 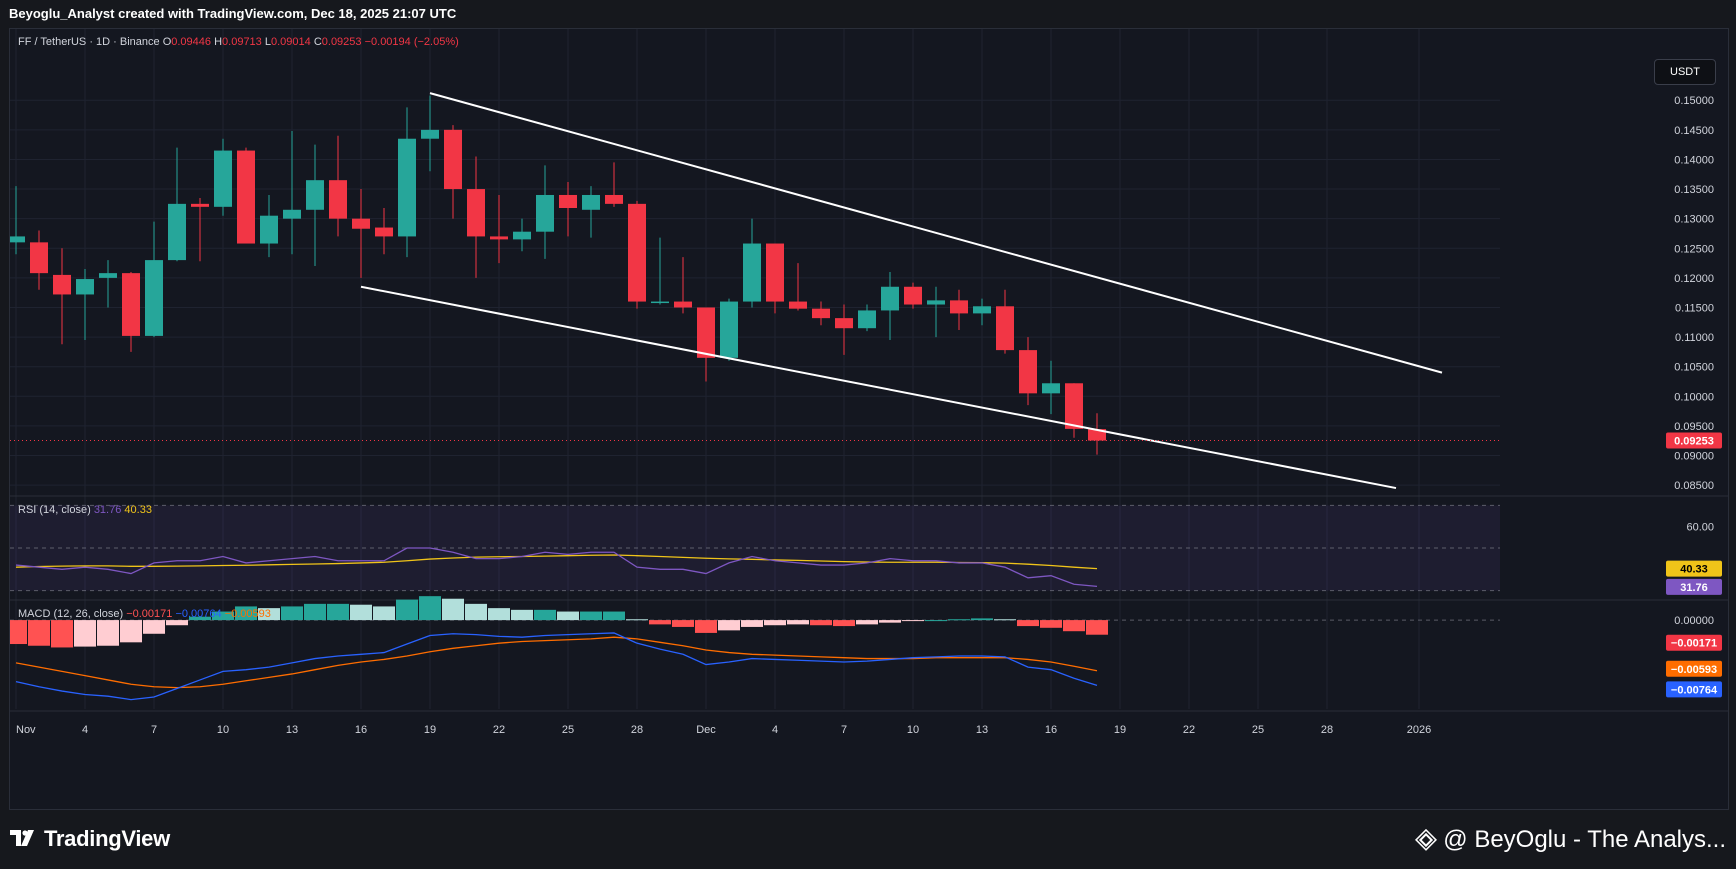 What do you see at coordinates (1051, 730) in the screenshot?
I see `time-tick-label: 16` at bounding box center [1051, 730].